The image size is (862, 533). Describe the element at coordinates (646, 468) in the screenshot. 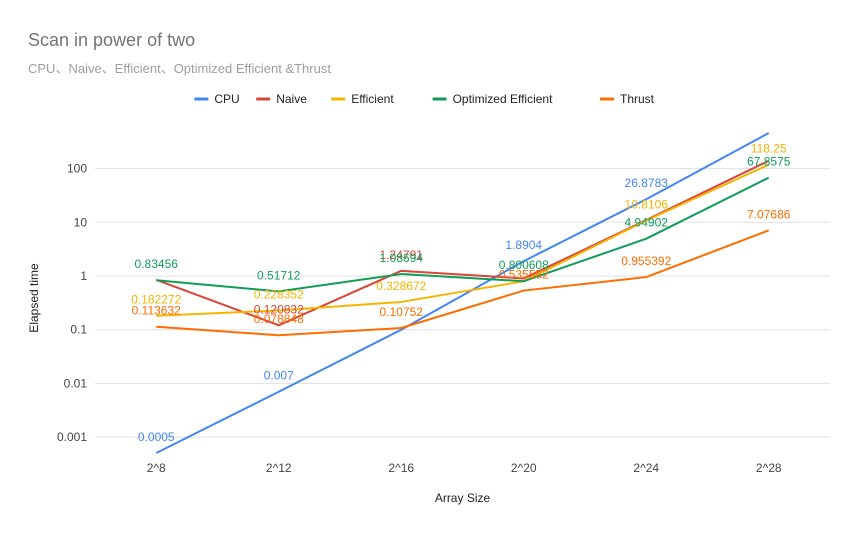

I see `x-tick-label: 2^24` at that location.